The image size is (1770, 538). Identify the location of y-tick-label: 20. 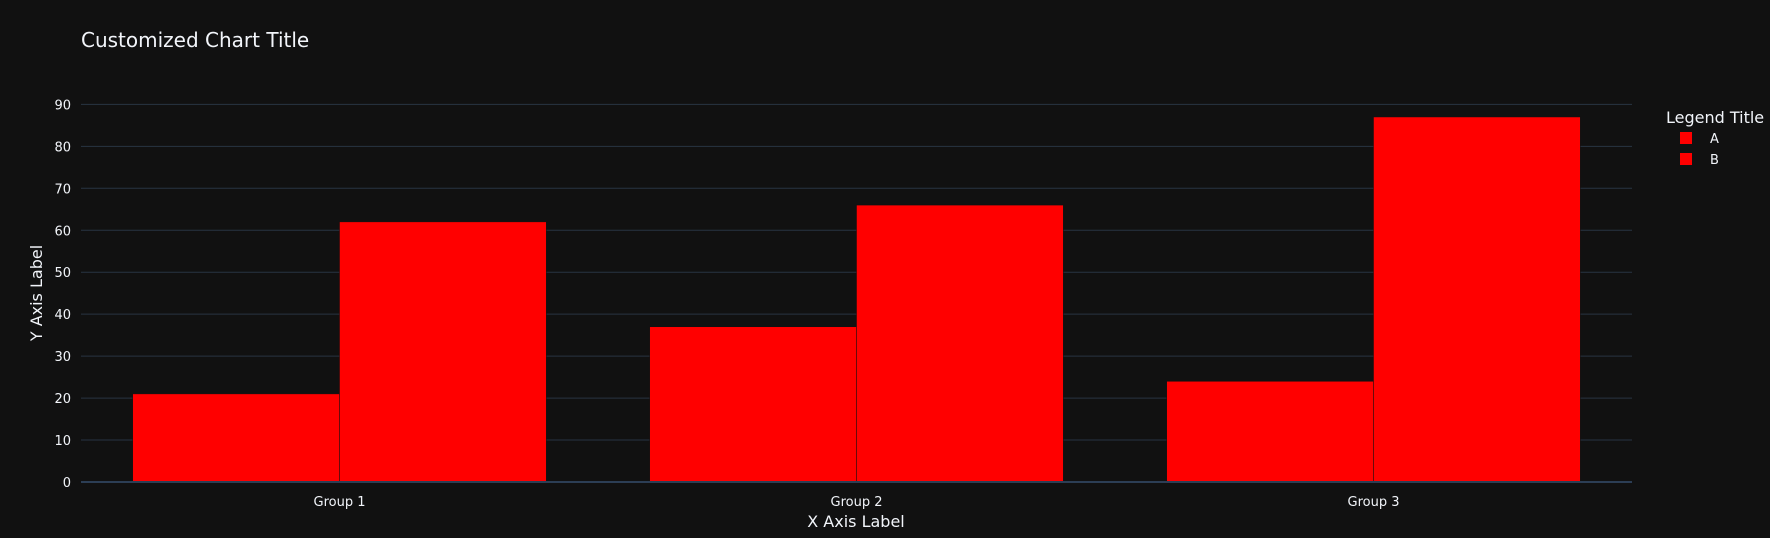
(62, 399).